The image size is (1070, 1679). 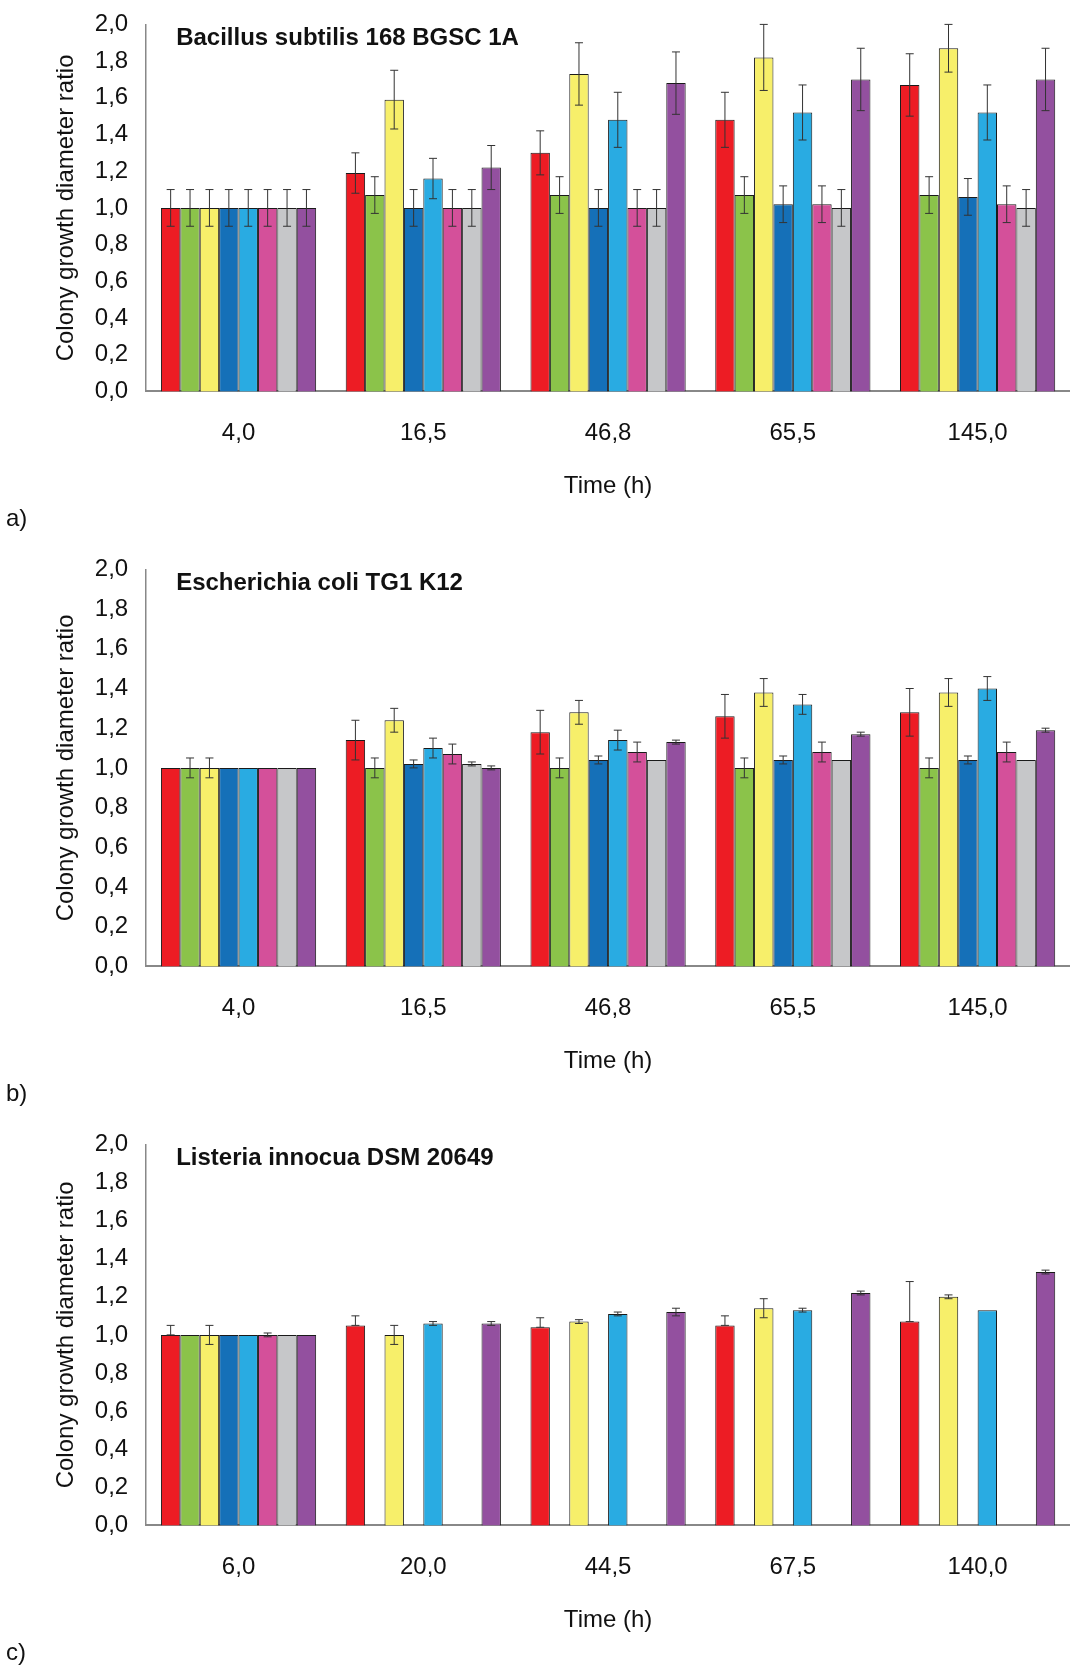 What do you see at coordinates (977, 1566) in the screenshot?
I see `x-tick-label: 140,0` at bounding box center [977, 1566].